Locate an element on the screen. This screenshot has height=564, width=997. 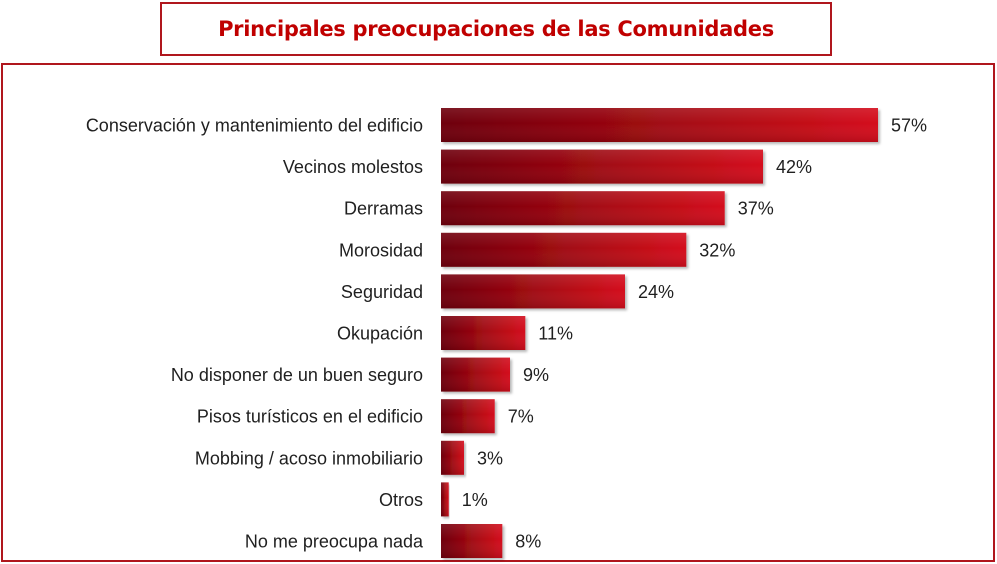
value-label: 11% is located at coordinates (555, 334).